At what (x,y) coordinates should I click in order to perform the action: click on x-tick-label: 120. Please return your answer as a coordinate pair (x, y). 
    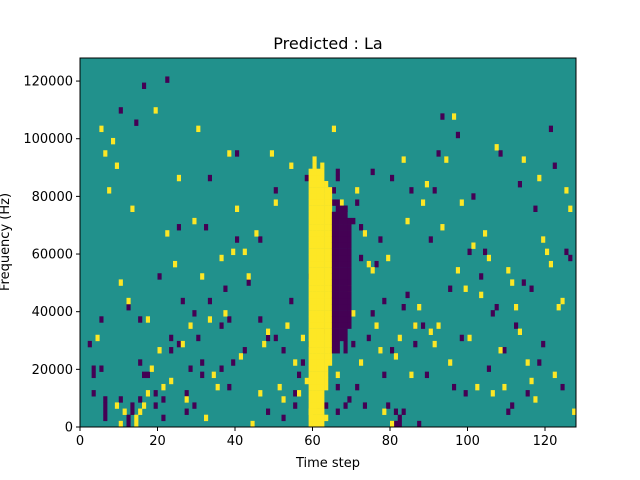
    Looking at the image, I should click on (545, 441).